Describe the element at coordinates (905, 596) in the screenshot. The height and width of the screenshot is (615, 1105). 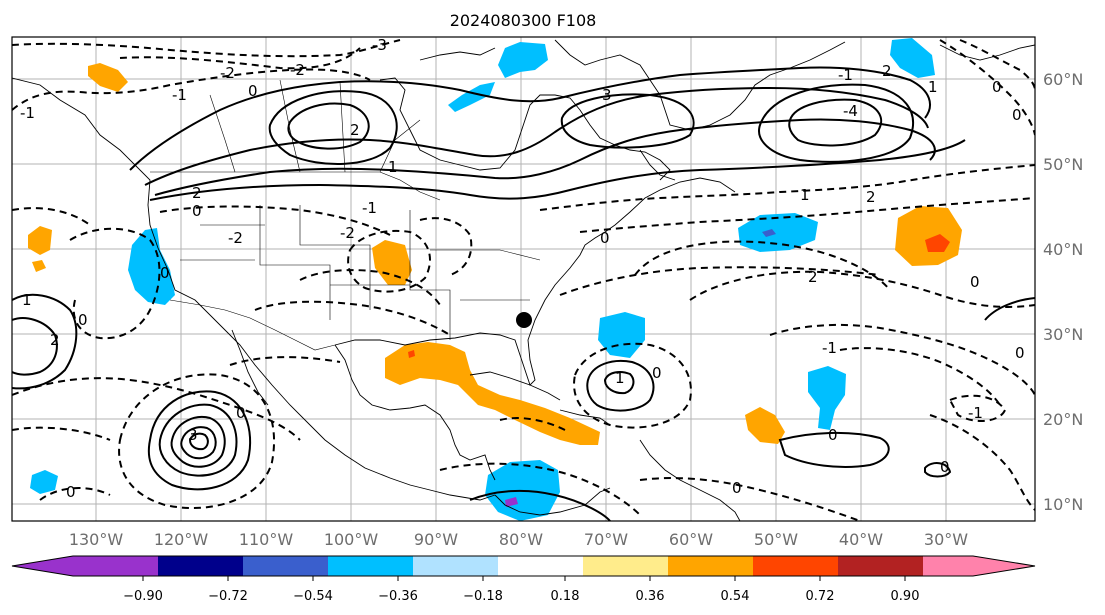
I see `colorbar-tick-label: 0.90` at that location.